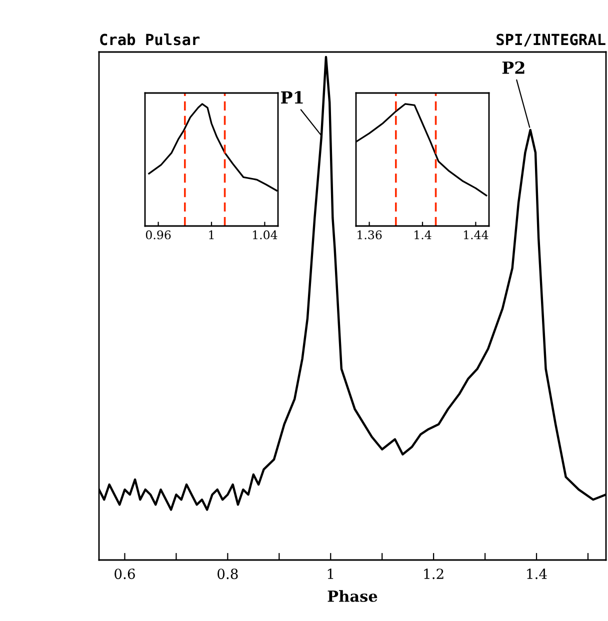 This screenshot has height=621, width=608. I want to click on x-tick-label: 1.44, so click(476, 235).